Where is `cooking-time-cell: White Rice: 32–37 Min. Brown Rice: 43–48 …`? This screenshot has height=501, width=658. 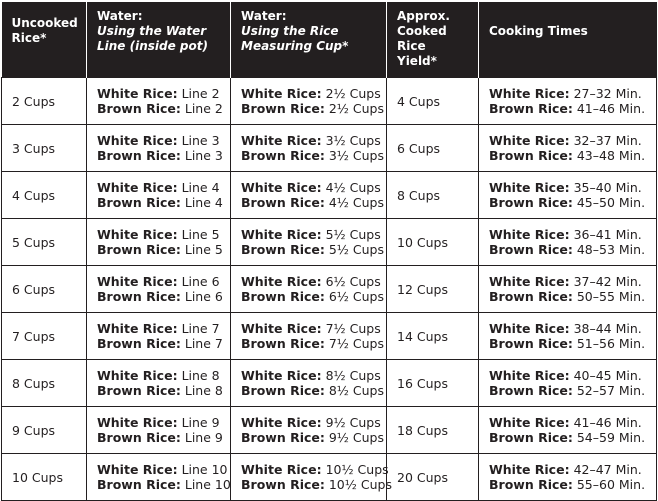 cooking-time-cell: White Rice: 32–37 Min. Brown Rice: 43–48 … is located at coordinates (567, 148).